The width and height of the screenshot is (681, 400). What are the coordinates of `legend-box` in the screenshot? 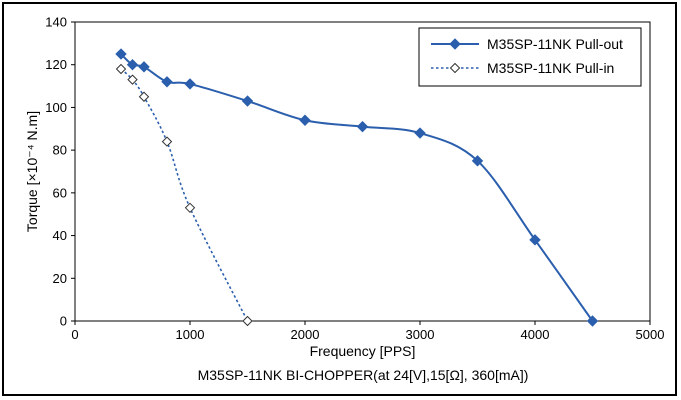 It's located at (530, 57).